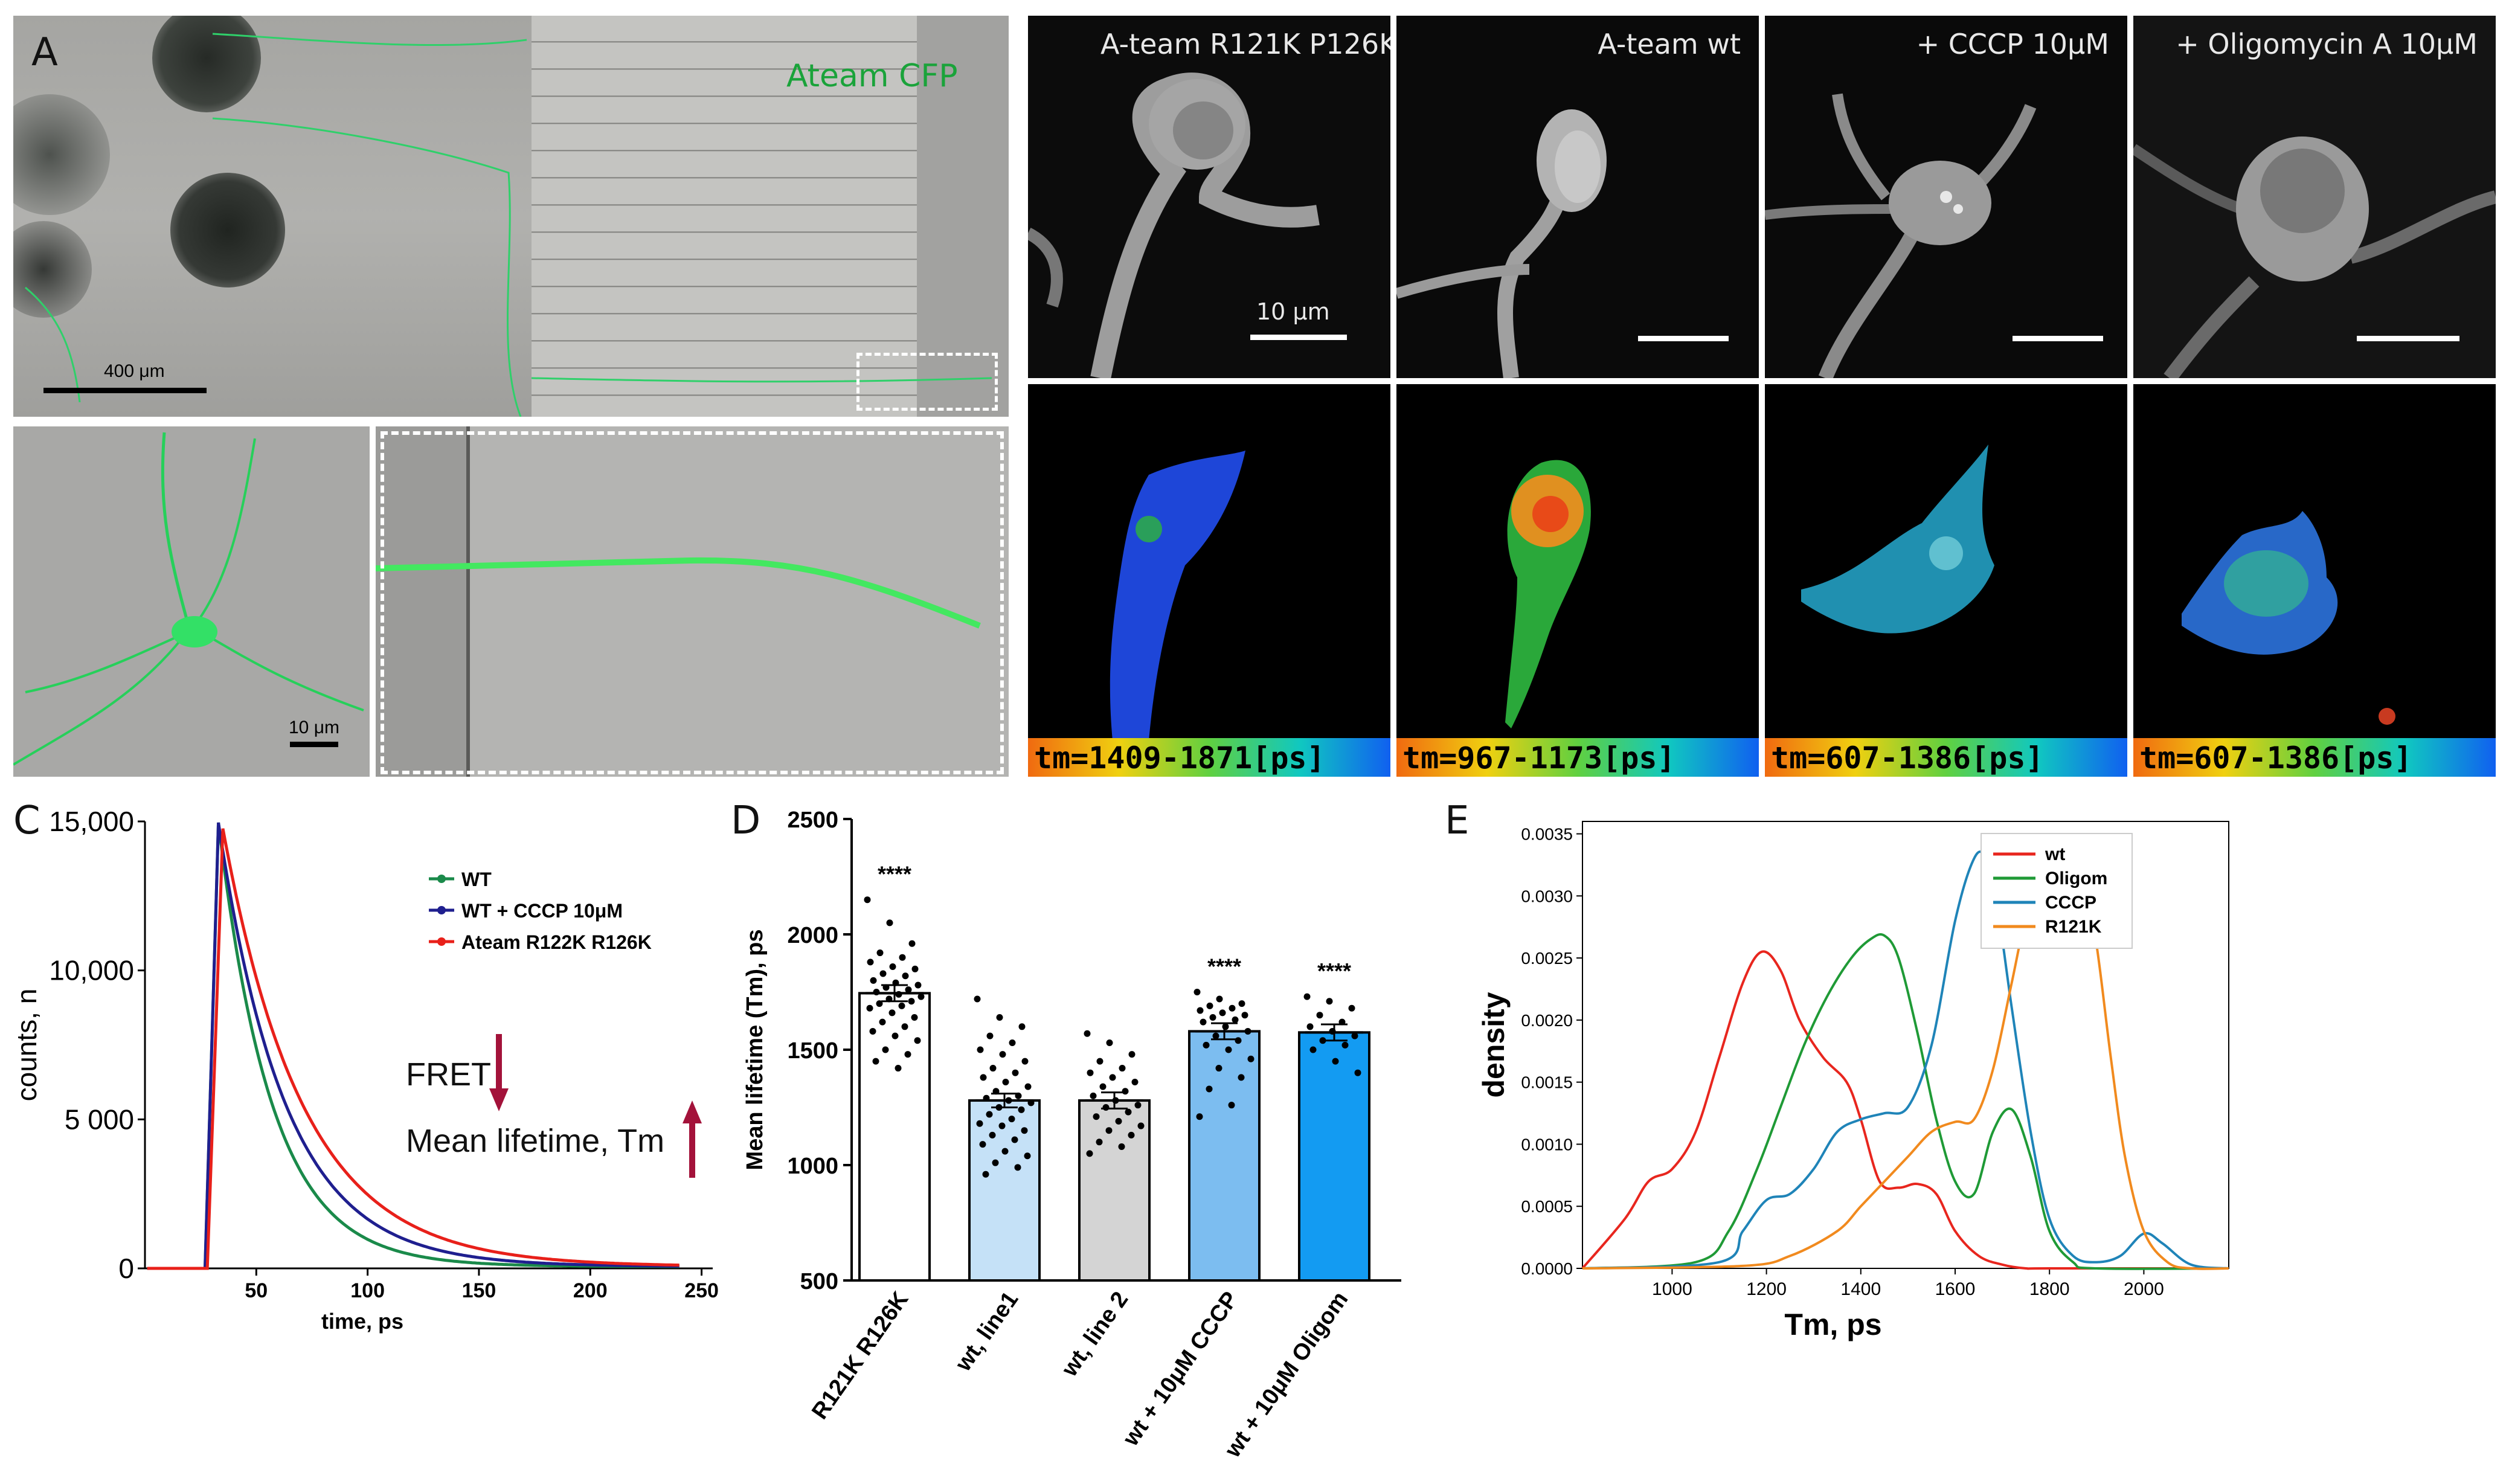 The height and width of the screenshot is (1484, 2509). Describe the element at coordinates (1458, 820) in the screenshot. I see `panel-letter-e: E` at that location.